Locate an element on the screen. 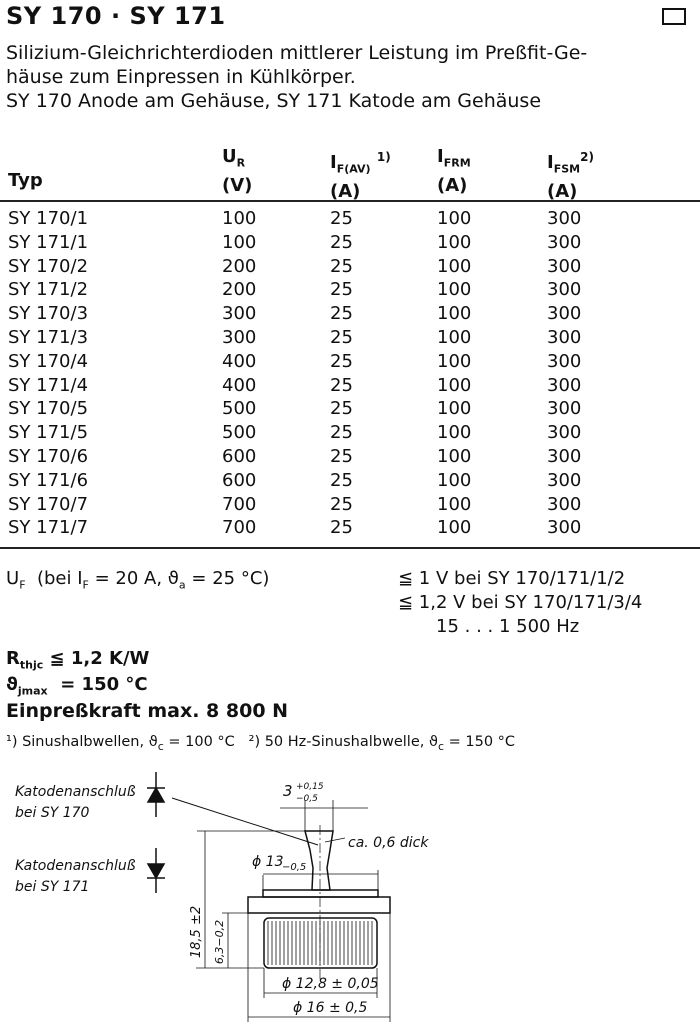  table-row: SY 170/4 400 25 100 300 is located at coordinates (350, 363).